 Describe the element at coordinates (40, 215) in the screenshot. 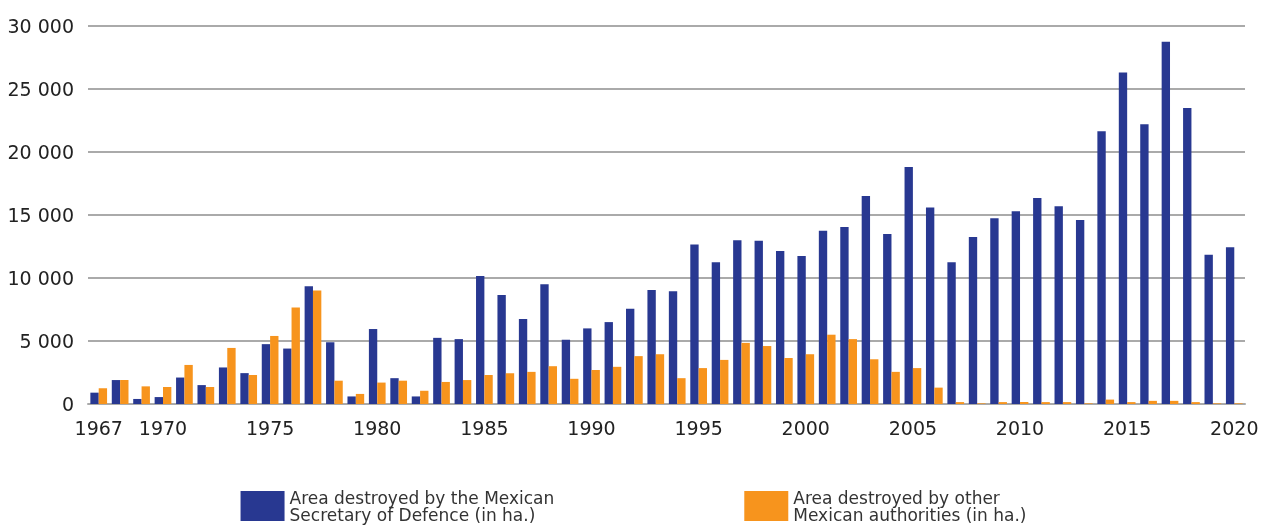

I see `y-tick-label: 15 000` at that location.